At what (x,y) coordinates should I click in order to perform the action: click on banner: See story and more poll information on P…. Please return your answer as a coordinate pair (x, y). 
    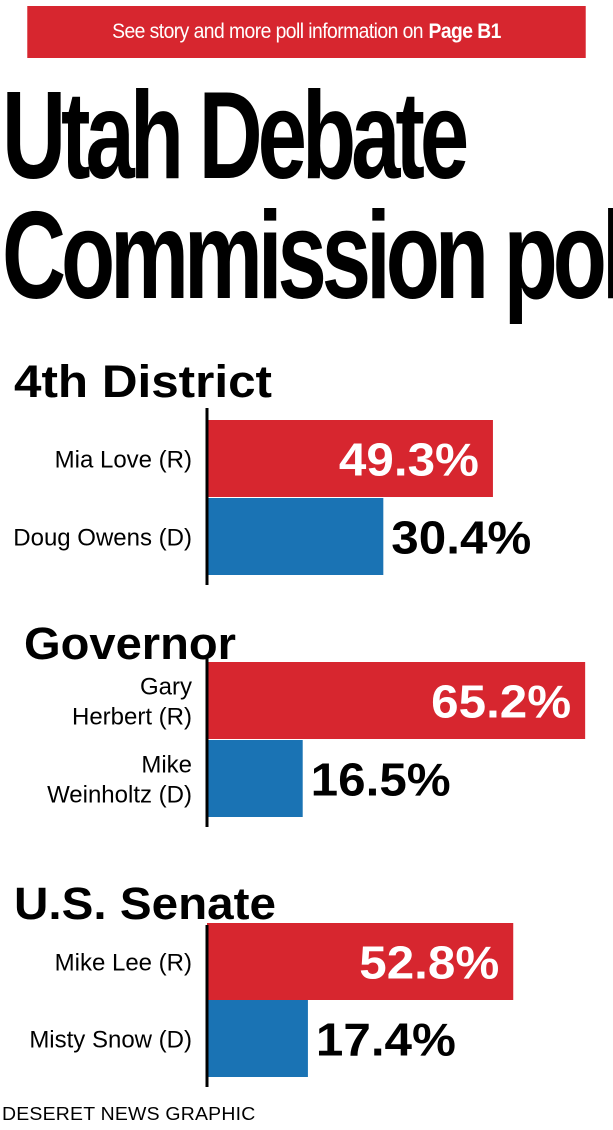
    Looking at the image, I should click on (306, 32).